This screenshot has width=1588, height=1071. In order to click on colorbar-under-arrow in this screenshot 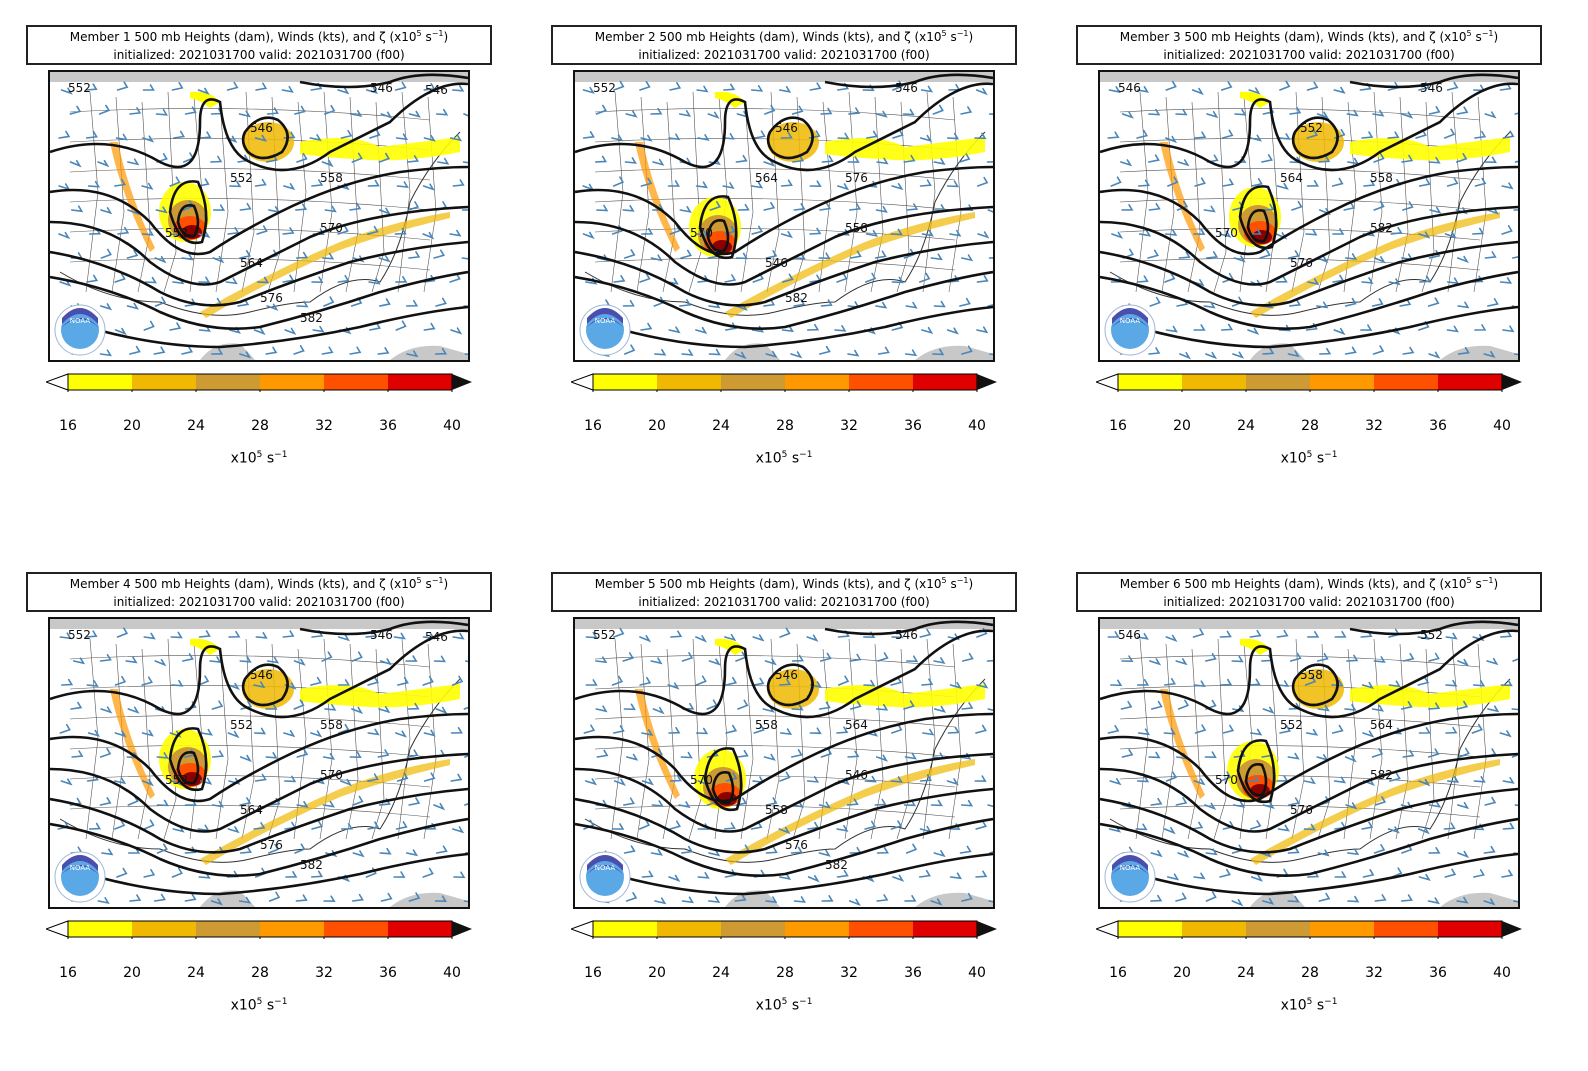, I will do `click(56, 382)`.